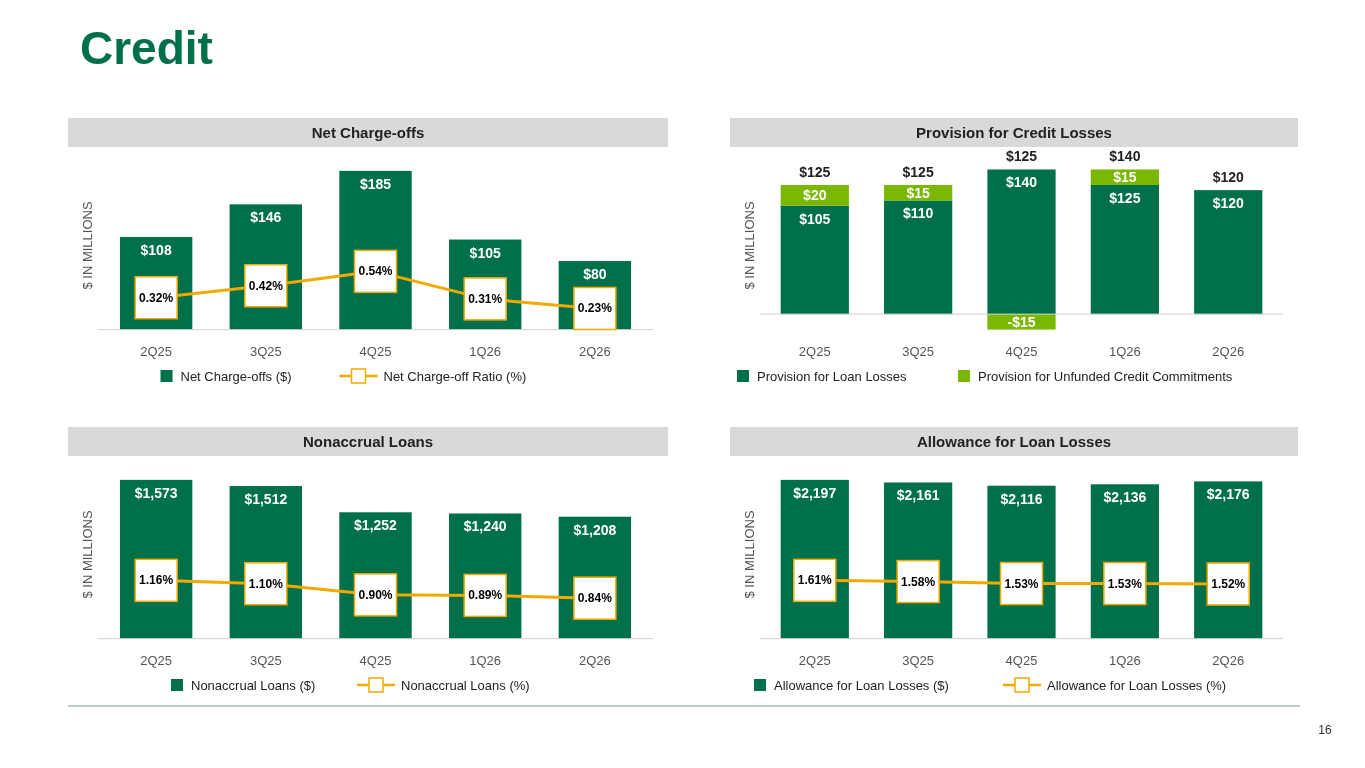  What do you see at coordinates (236, 376) in the screenshot?
I see `legend-label: Net Charge-offs ($)` at bounding box center [236, 376].